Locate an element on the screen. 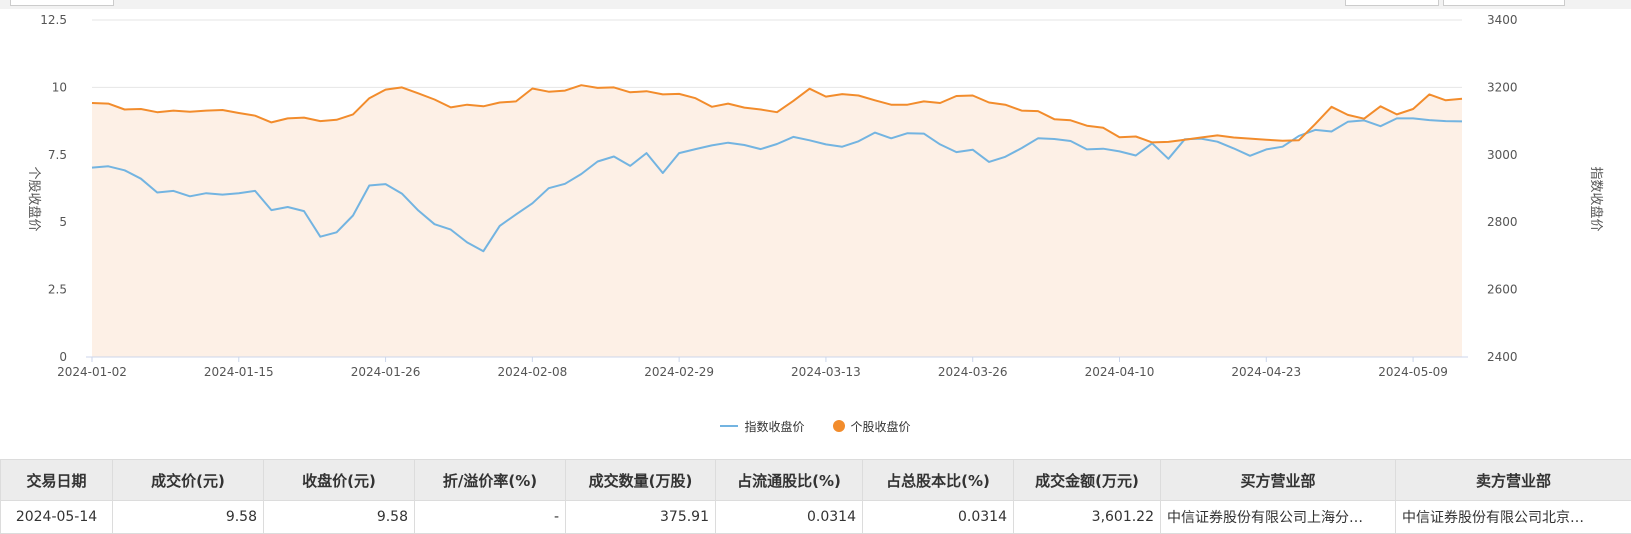 This screenshot has width=1631, height=534. x-tick-label: 2024-02-29 is located at coordinates (679, 372).